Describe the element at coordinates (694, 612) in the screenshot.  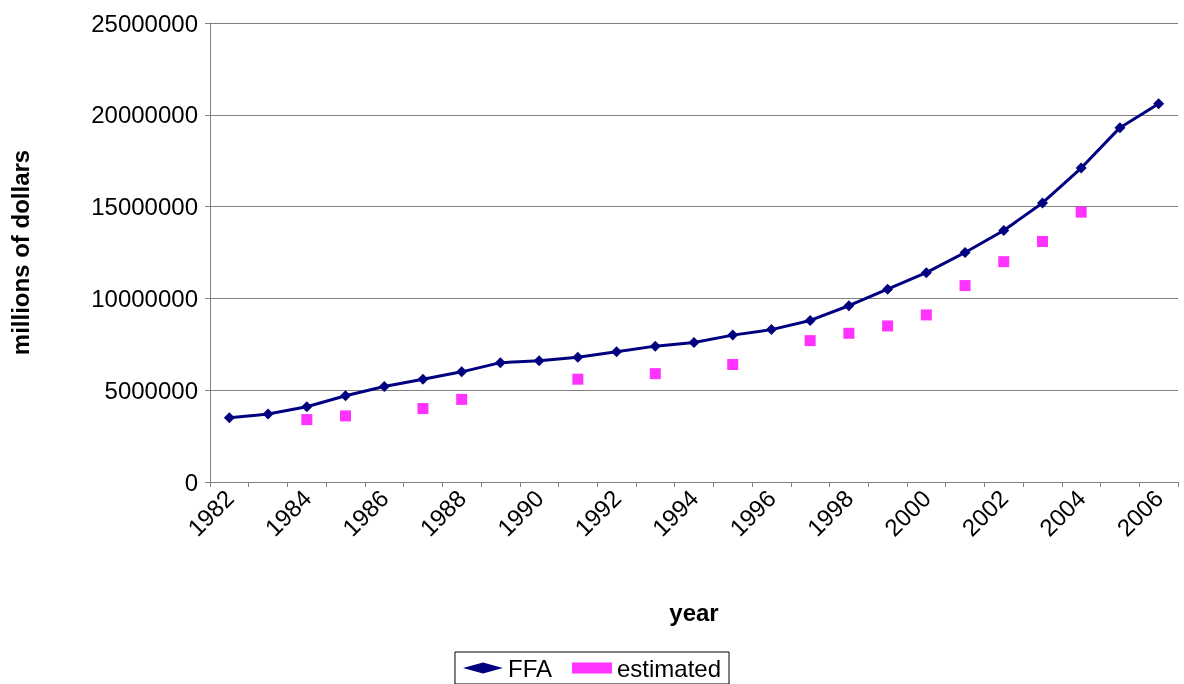
I see `x-axis-title: year` at that location.